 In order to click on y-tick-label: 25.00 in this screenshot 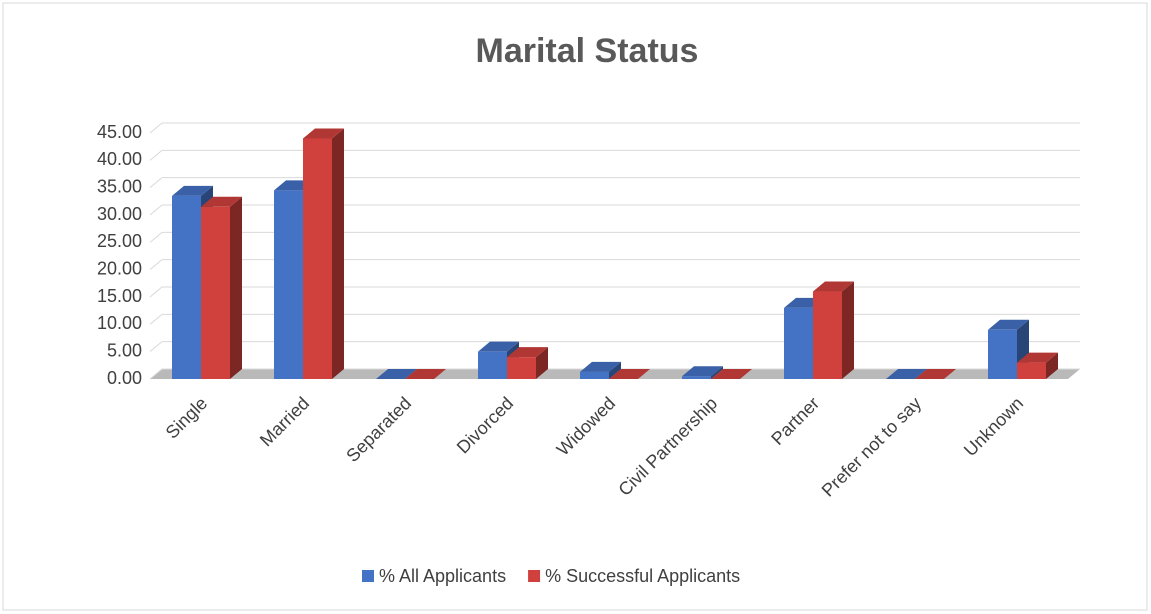, I will do `click(119, 241)`.